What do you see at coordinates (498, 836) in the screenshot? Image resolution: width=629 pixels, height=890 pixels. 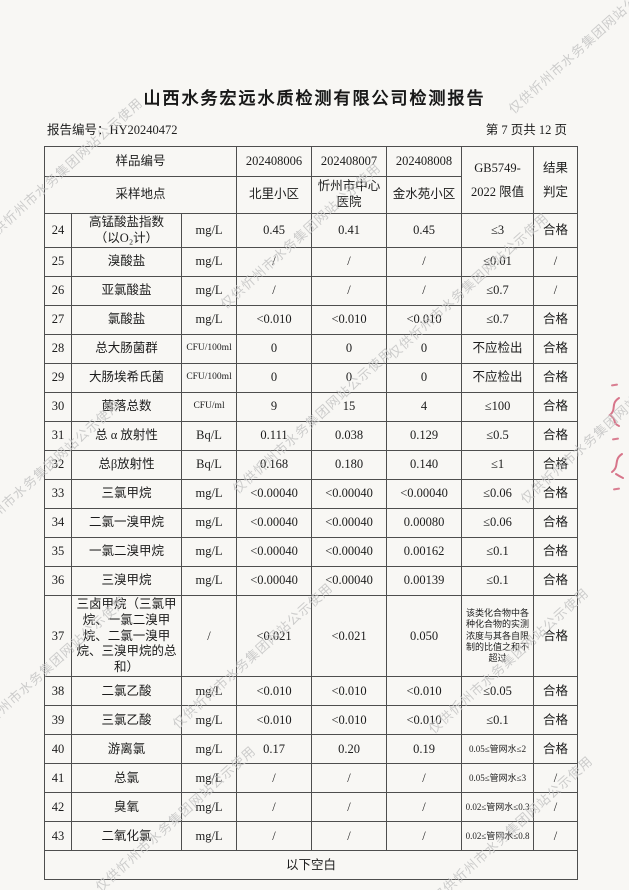 I see `limit-value: 0.02≤管网水≤0.8` at bounding box center [498, 836].